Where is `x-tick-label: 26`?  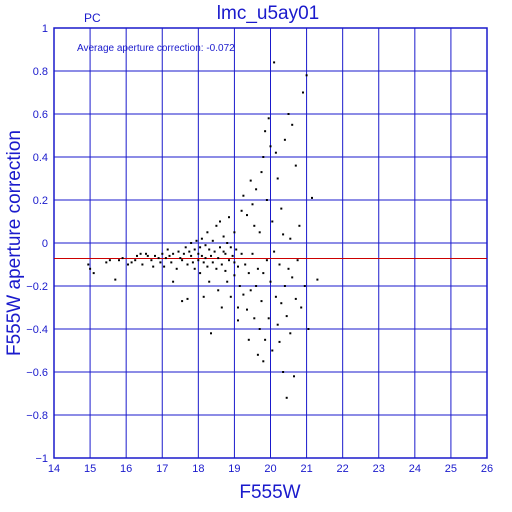
x-tick-label: 26 is located at coordinates (487, 469).